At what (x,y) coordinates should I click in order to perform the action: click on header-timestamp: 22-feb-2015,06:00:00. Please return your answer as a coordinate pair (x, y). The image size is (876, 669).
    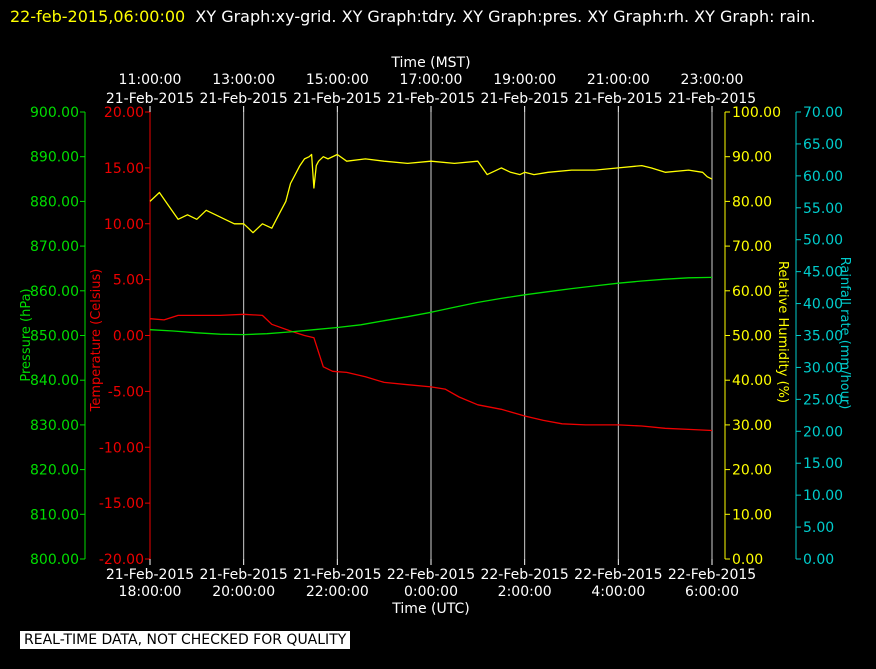
    Looking at the image, I should click on (98, 16).